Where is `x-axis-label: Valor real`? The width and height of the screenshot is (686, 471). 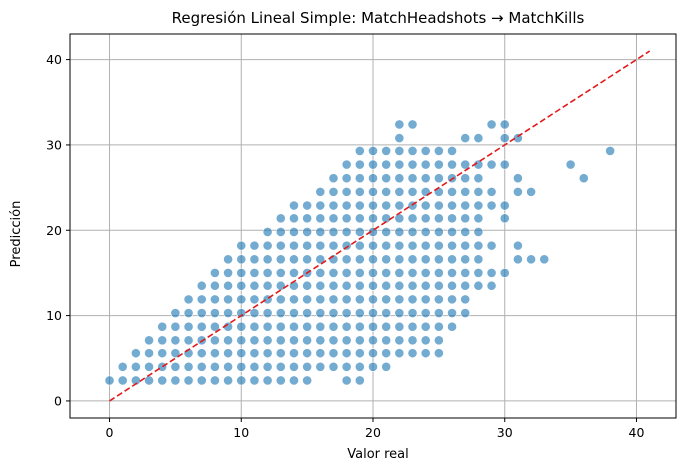 x-axis-label: Valor real is located at coordinates (378, 454).